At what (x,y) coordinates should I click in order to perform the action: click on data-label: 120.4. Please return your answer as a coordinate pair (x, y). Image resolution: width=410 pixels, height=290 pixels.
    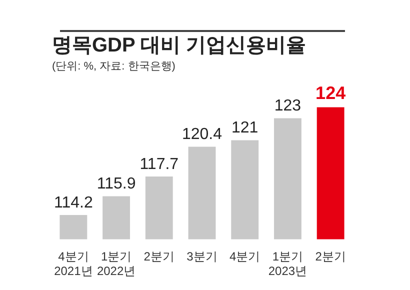
    Looking at the image, I should click on (202, 135).